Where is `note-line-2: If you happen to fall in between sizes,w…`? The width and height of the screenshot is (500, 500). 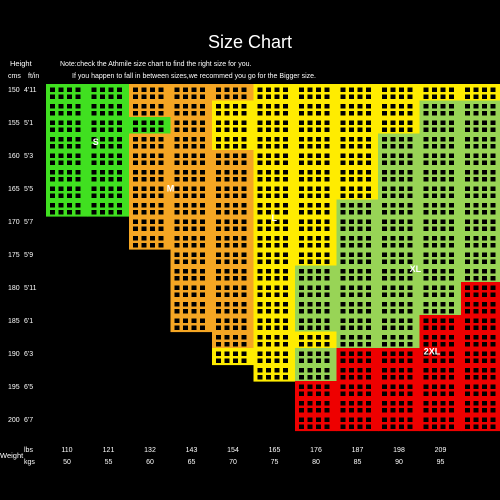 note-line-2: If you happen to fall in between sizes,w… is located at coordinates (194, 76).